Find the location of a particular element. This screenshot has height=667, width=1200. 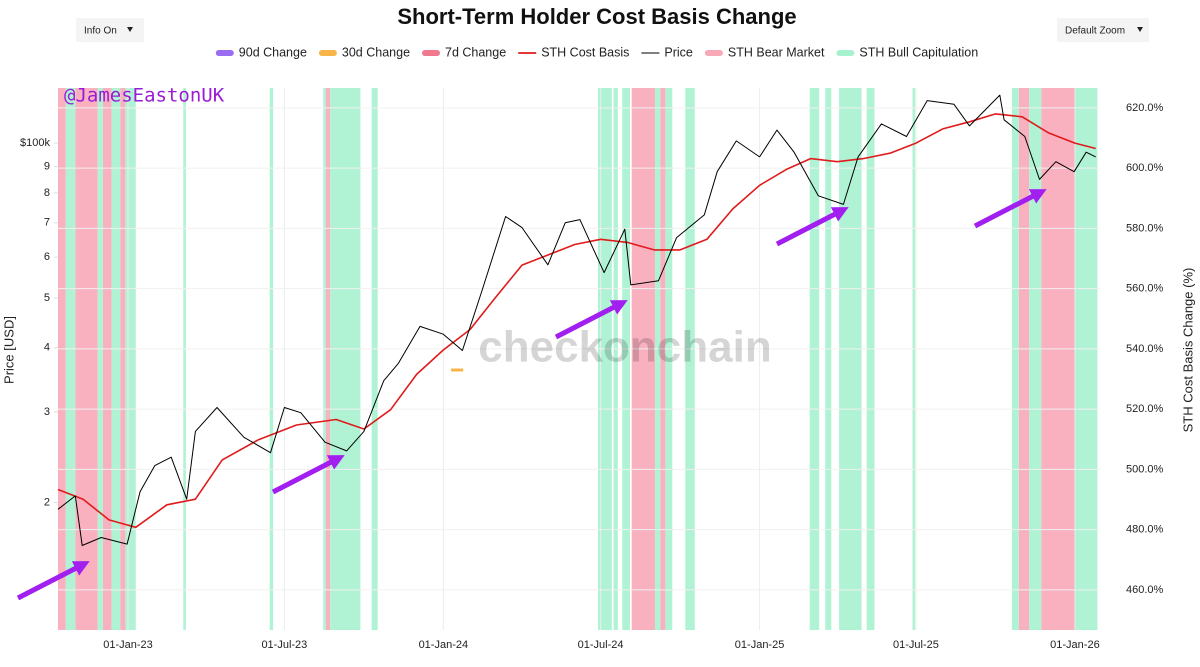

x-tick-label: 01-Jul-25 is located at coordinates (916, 645).